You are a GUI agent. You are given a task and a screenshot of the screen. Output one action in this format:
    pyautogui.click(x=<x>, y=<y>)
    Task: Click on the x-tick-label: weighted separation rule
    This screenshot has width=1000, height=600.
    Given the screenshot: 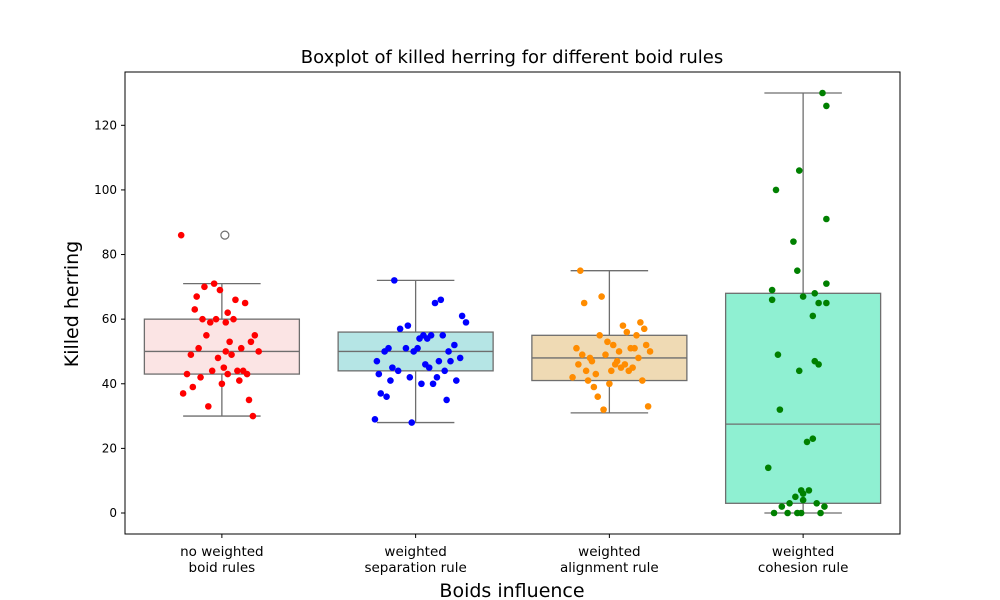 What is the action you would take?
    pyautogui.click(x=415, y=560)
    